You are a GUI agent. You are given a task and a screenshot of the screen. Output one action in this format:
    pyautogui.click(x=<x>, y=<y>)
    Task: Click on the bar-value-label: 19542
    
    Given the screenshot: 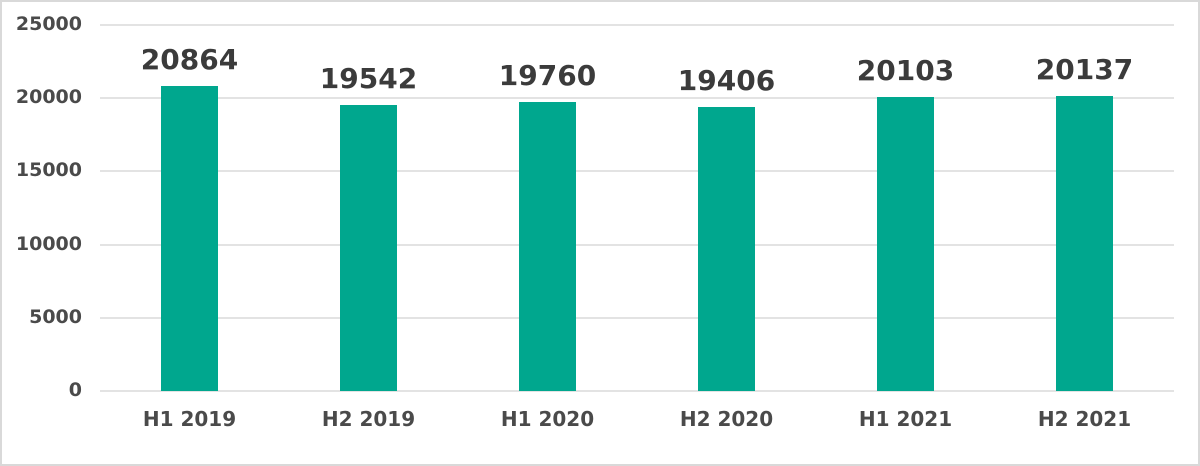 What is the action you would take?
    pyautogui.click(x=368, y=78)
    